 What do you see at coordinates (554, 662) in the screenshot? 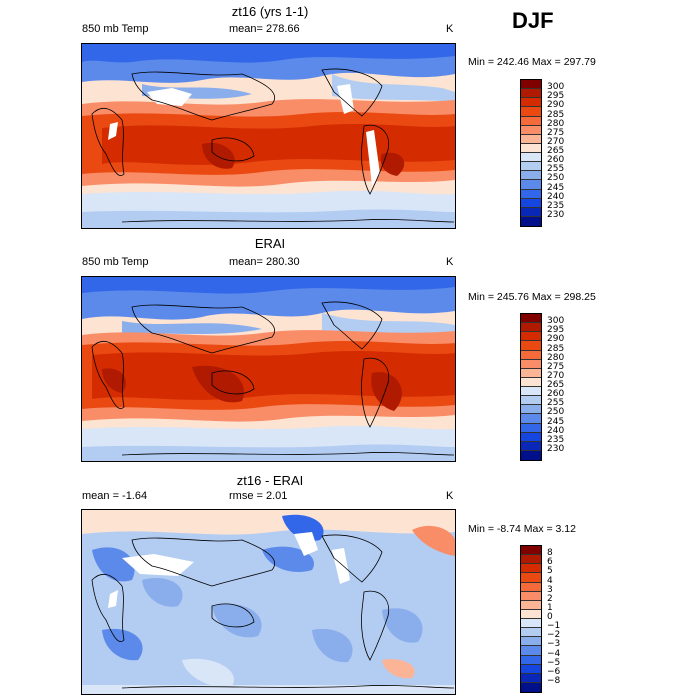
I see `colorbar-tick-label: −5` at bounding box center [554, 662].